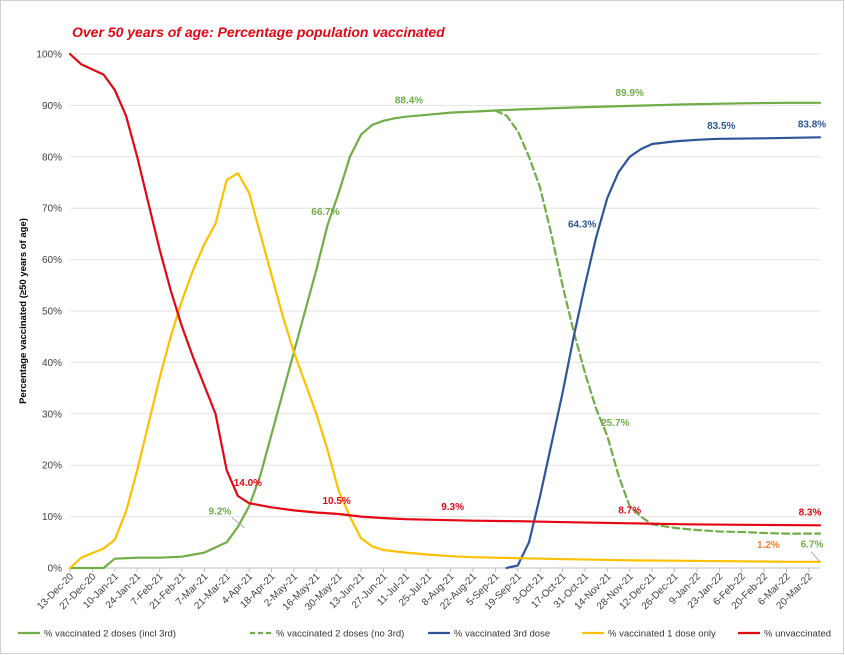 The height and width of the screenshot is (655, 845). Describe the element at coordinates (52, 466) in the screenshot. I see `y-tick-label: 20%` at that location.